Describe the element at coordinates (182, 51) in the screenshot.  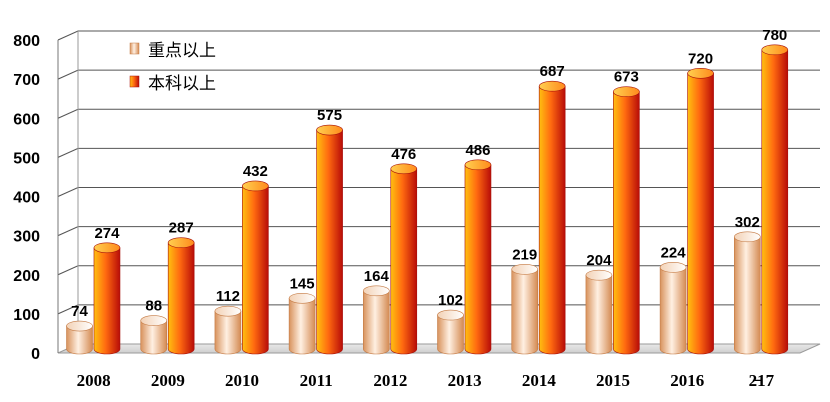
I see `legend-label: 重点以上` at that location.